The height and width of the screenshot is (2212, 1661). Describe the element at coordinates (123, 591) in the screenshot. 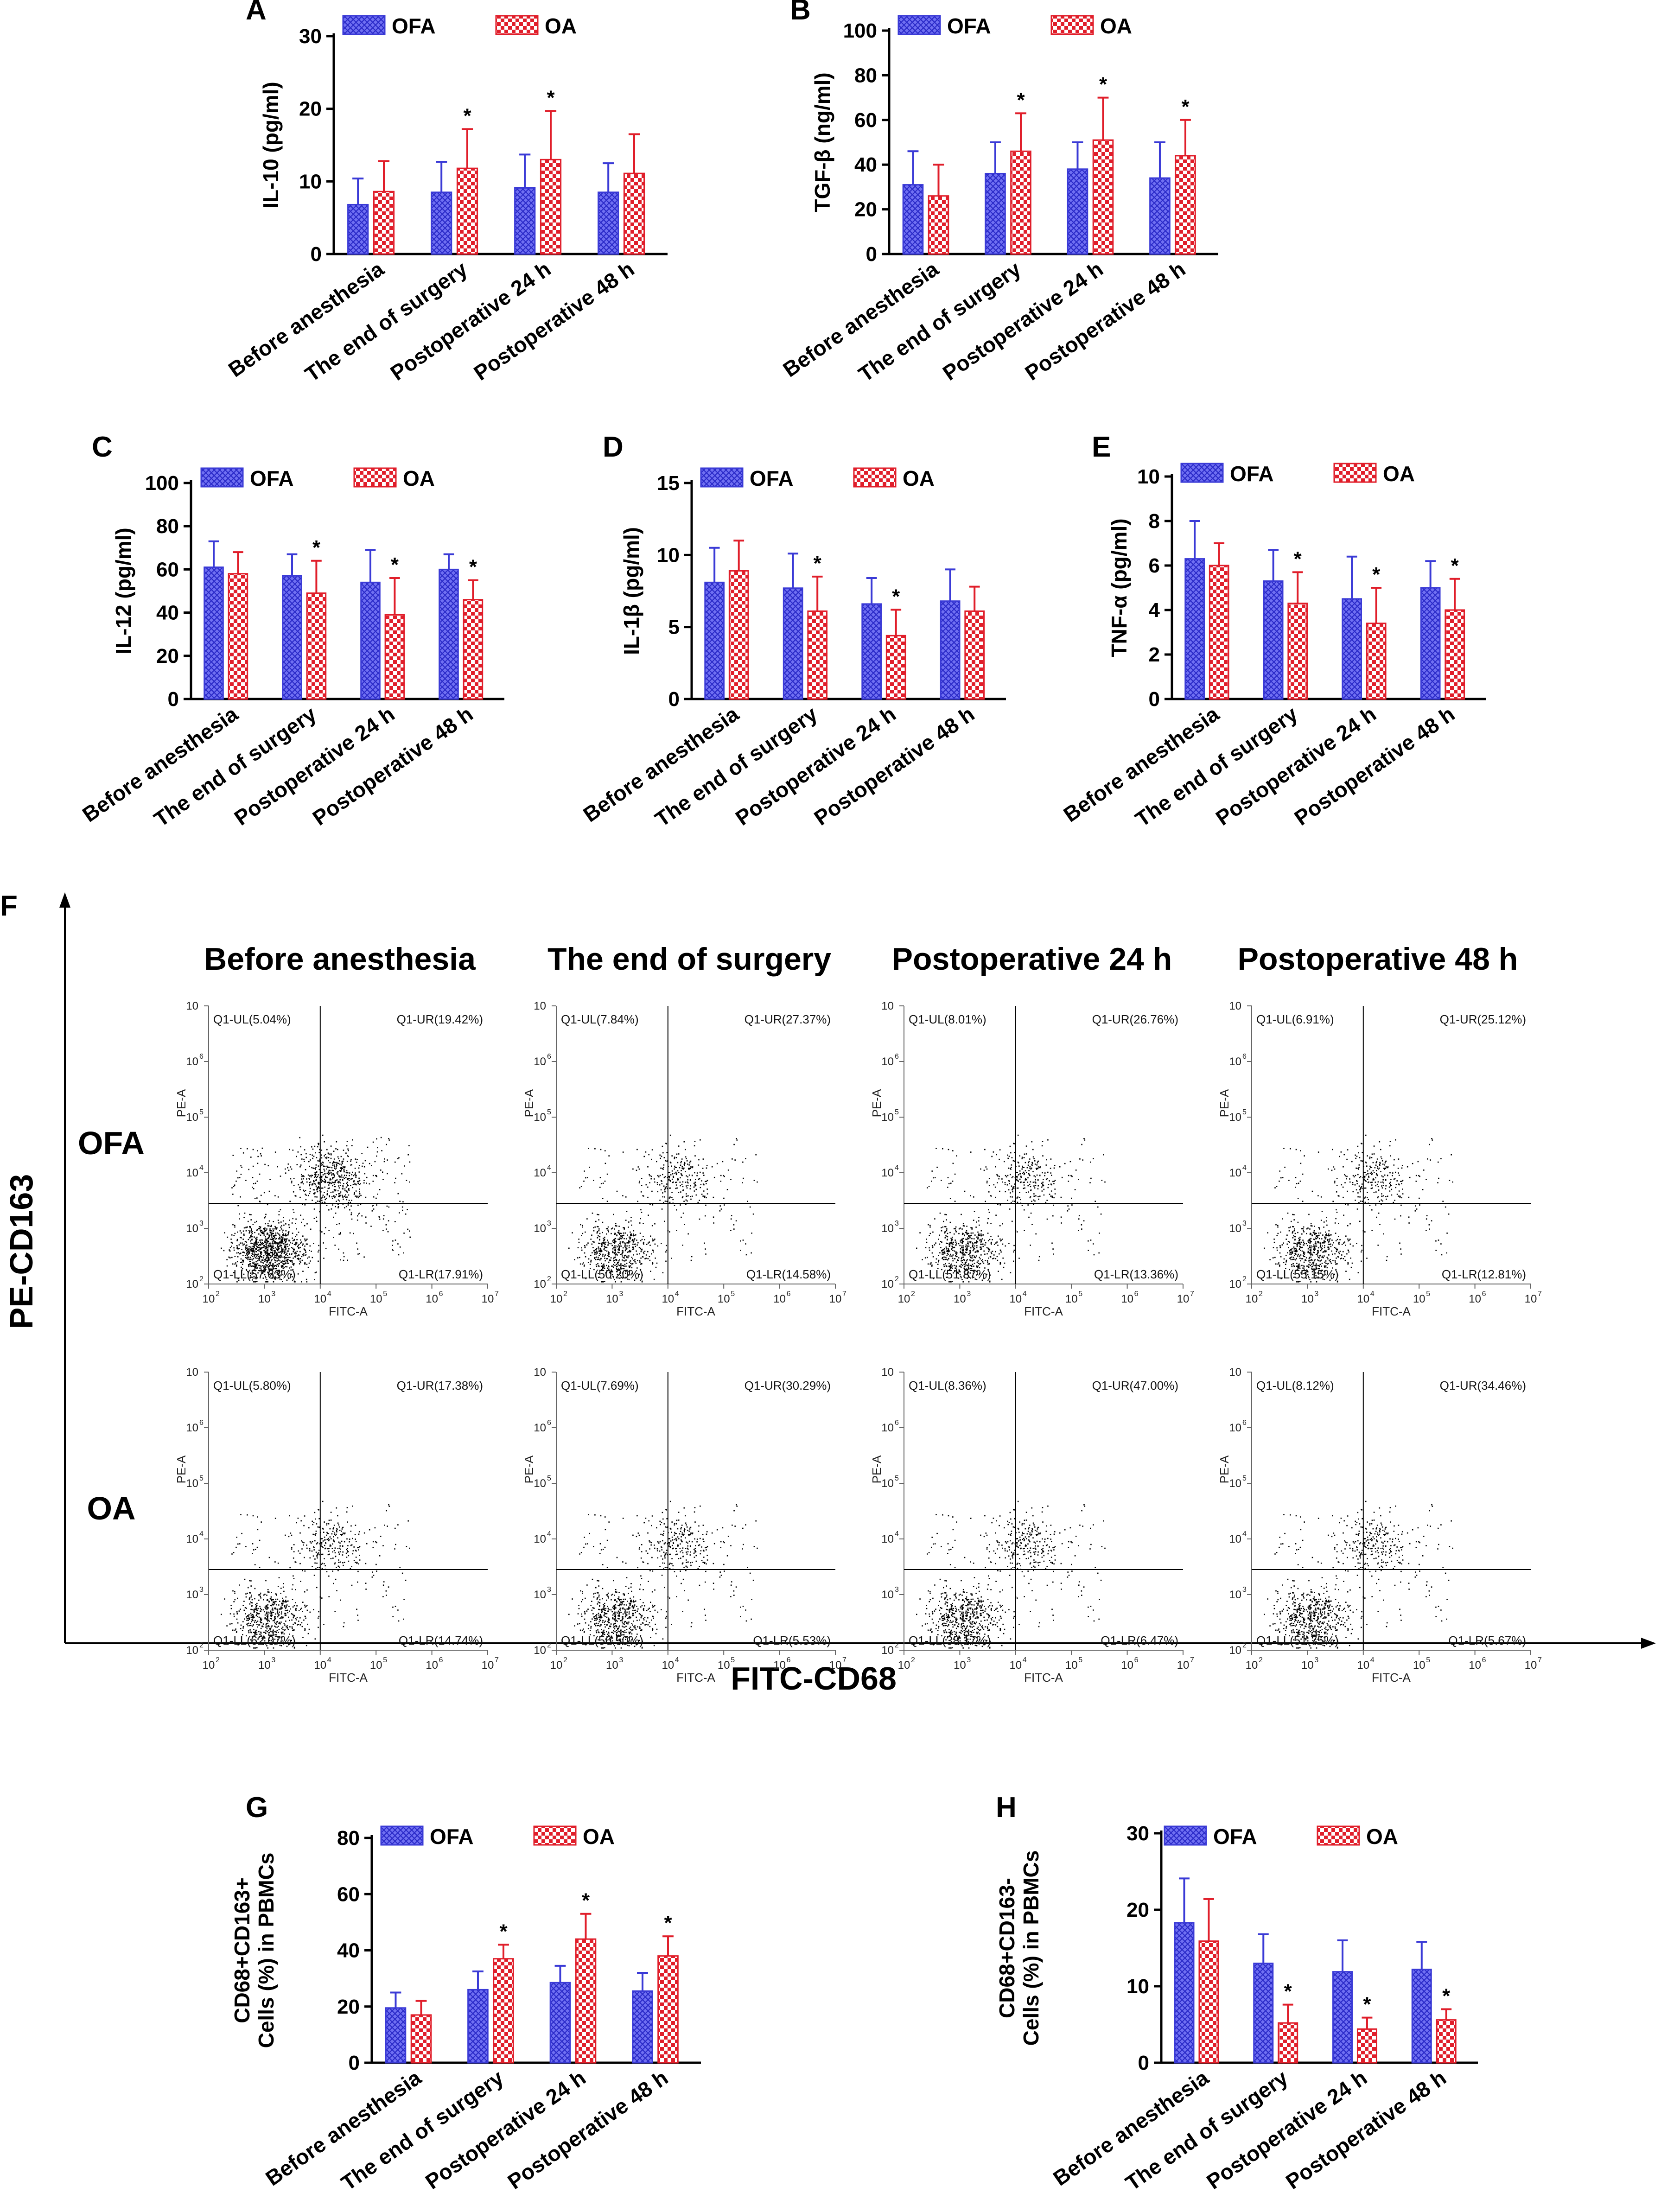

I see `y-axis-label: IL-12 (pg/ml)` at that location.